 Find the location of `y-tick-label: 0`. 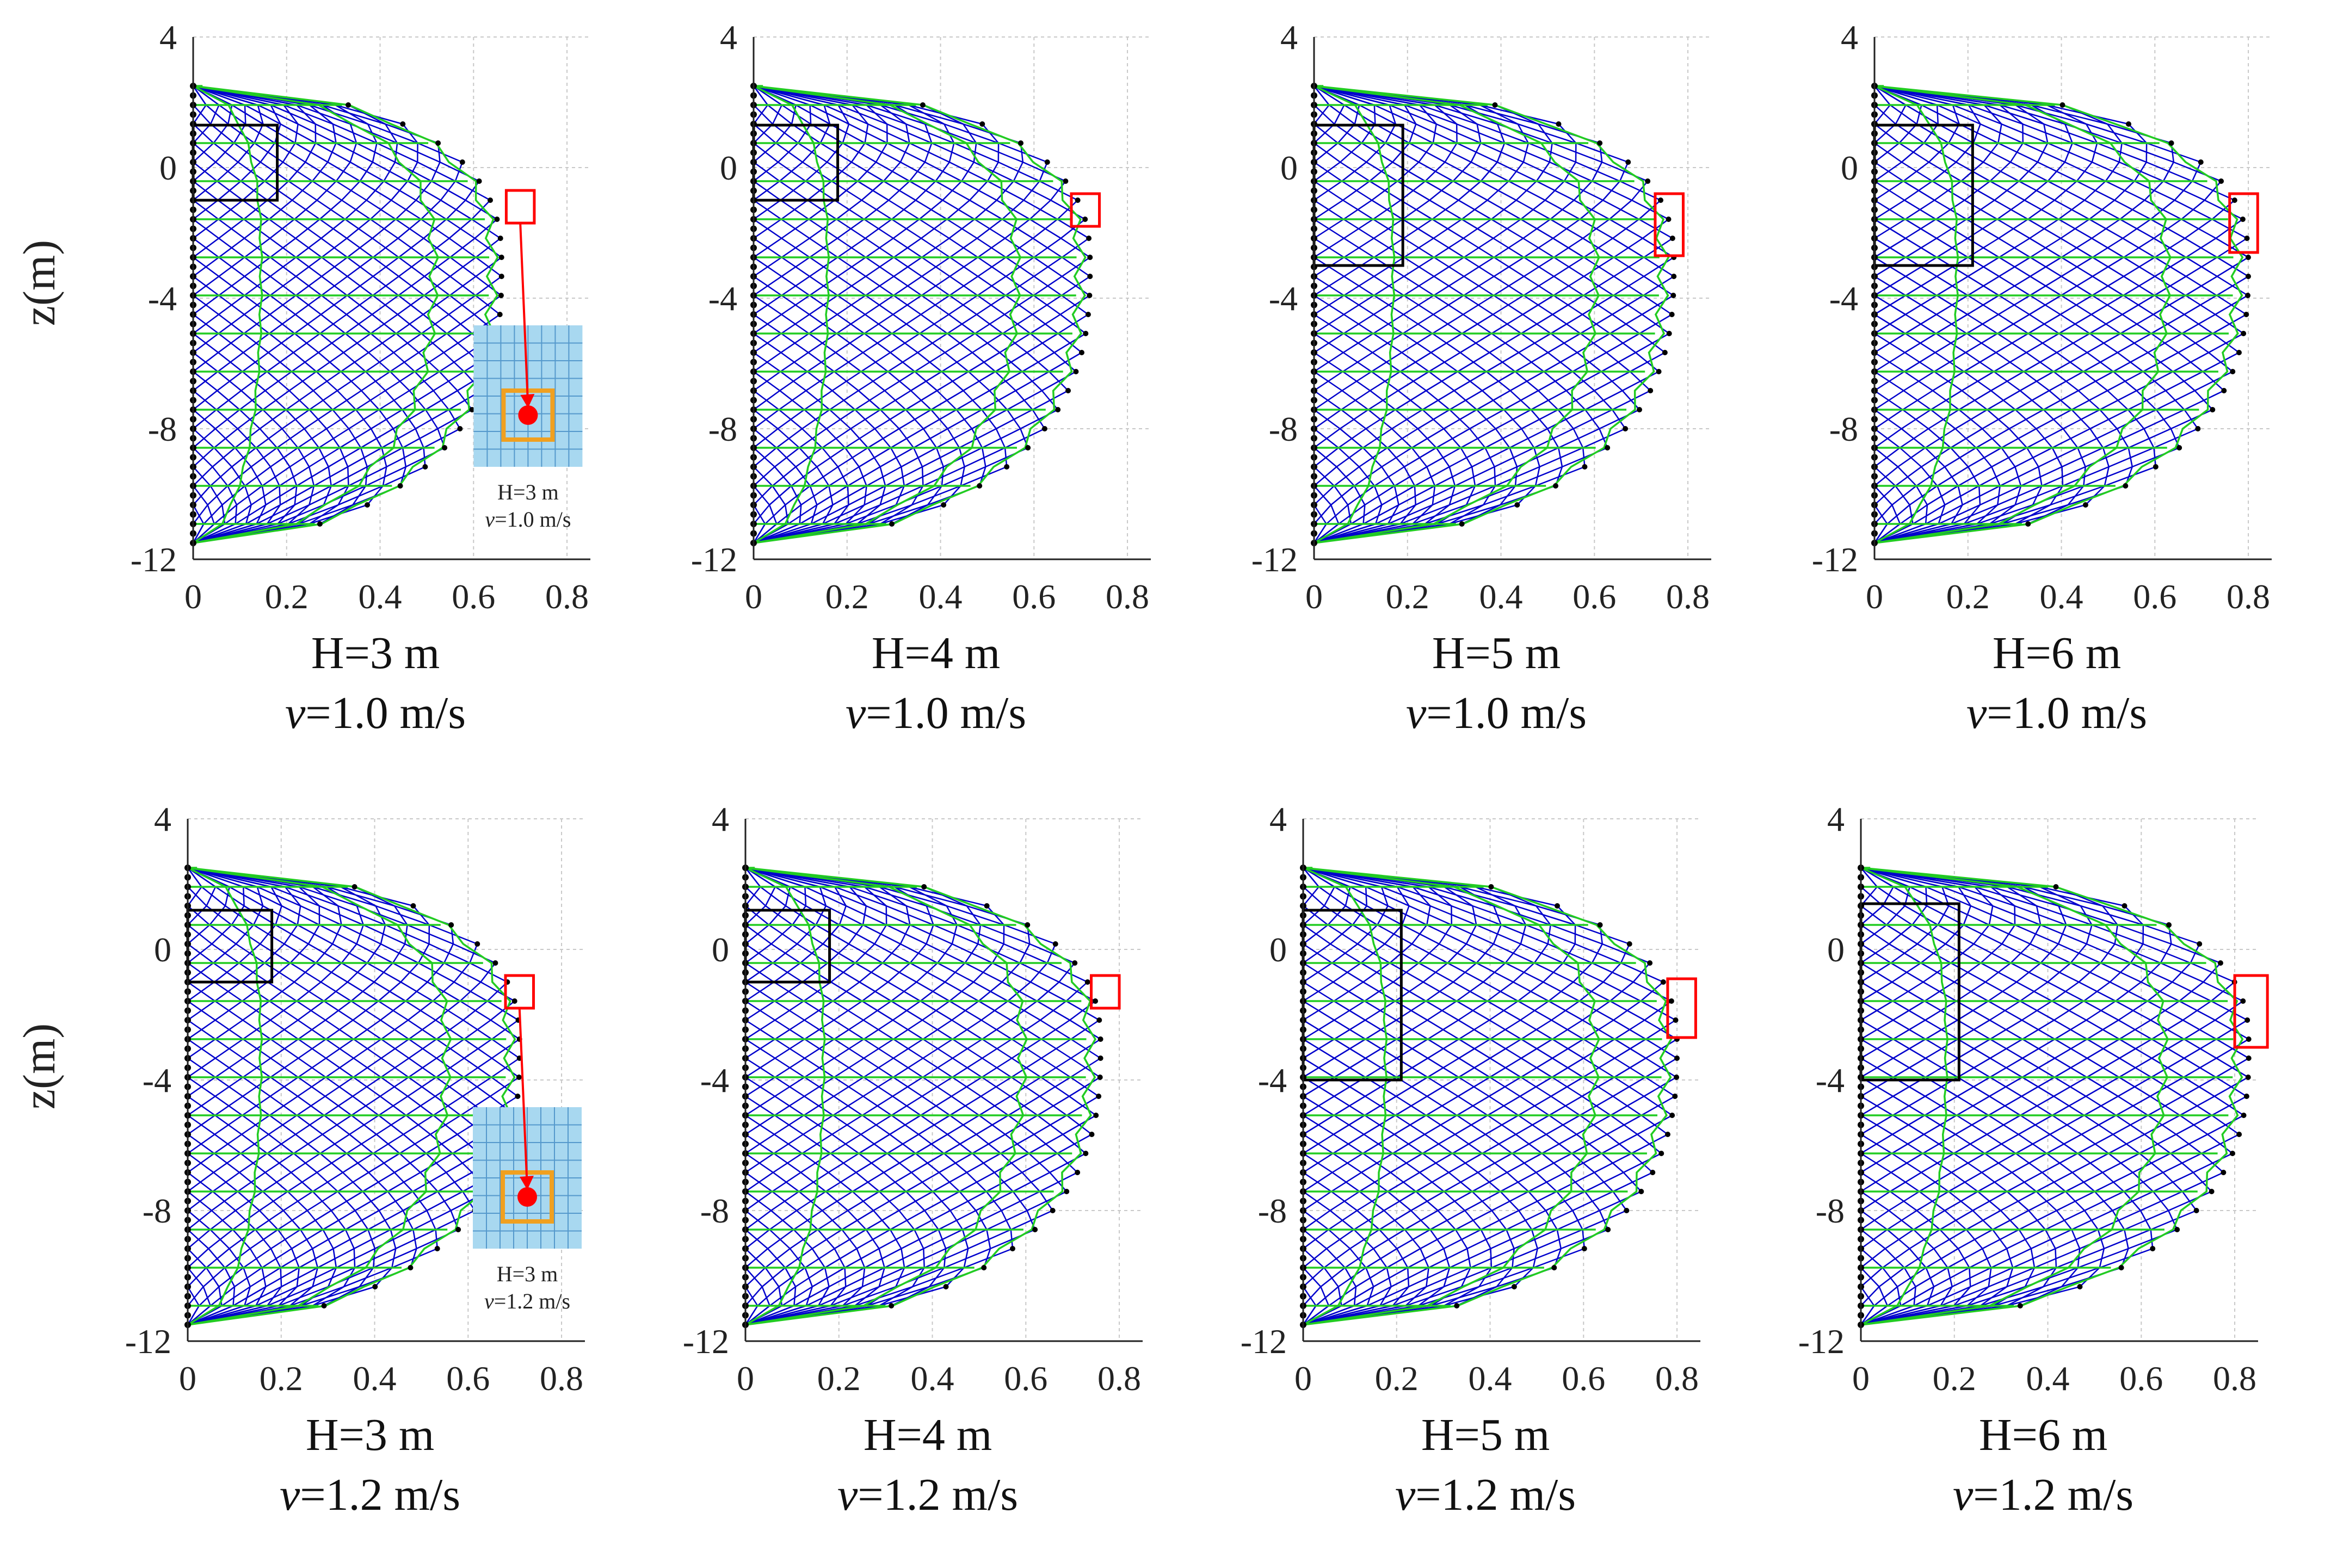

y-tick-label: 0 is located at coordinates (720, 949).